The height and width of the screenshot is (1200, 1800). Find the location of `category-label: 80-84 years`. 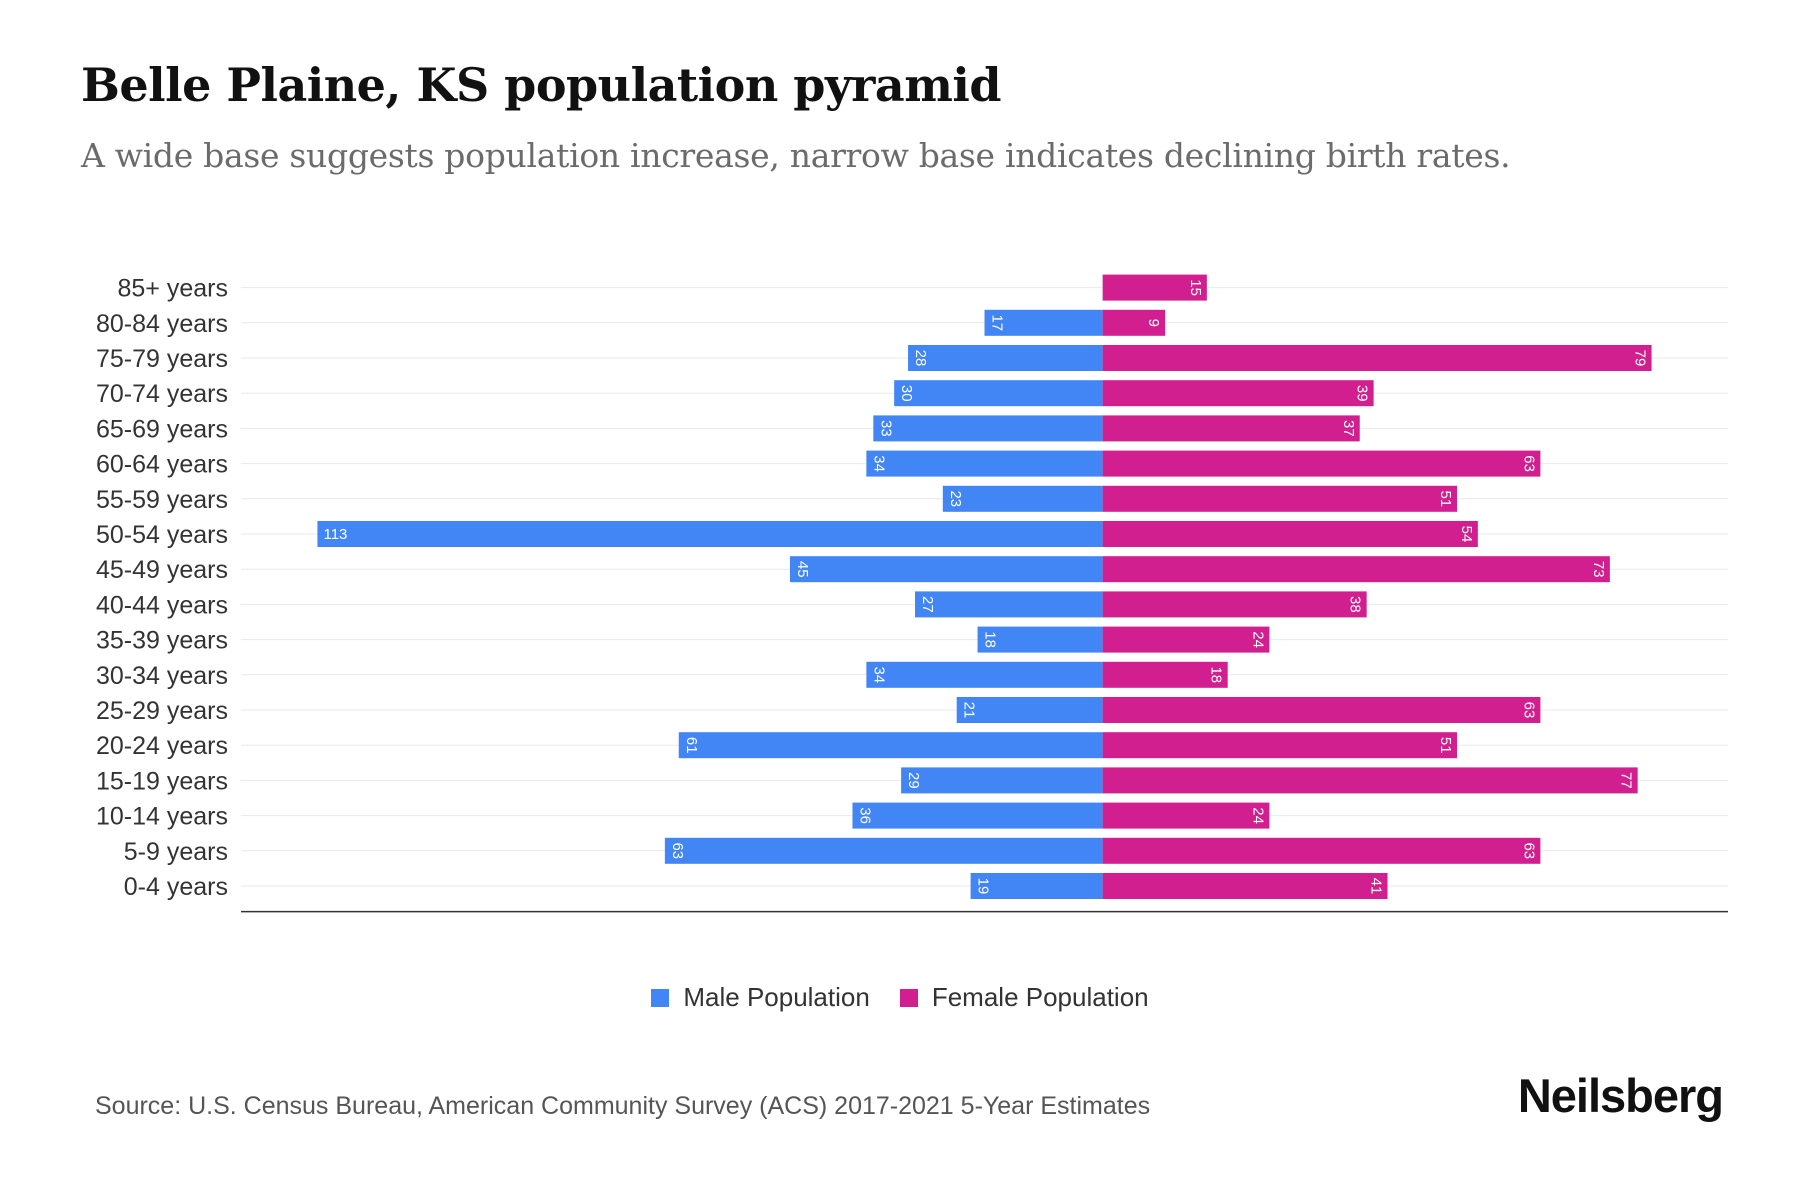

category-label: 80-84 years is located at coordinates (162, 324).